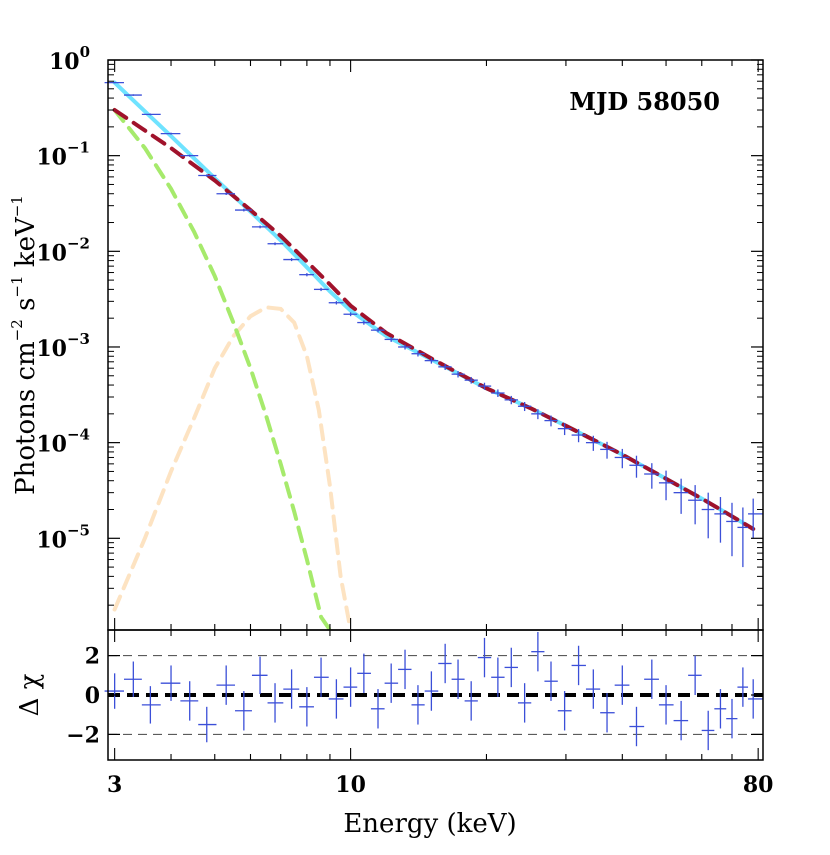 This screenshot has height=855, width=830. I want to click on y-axis-title-exp2: −1, so click(17, 286).